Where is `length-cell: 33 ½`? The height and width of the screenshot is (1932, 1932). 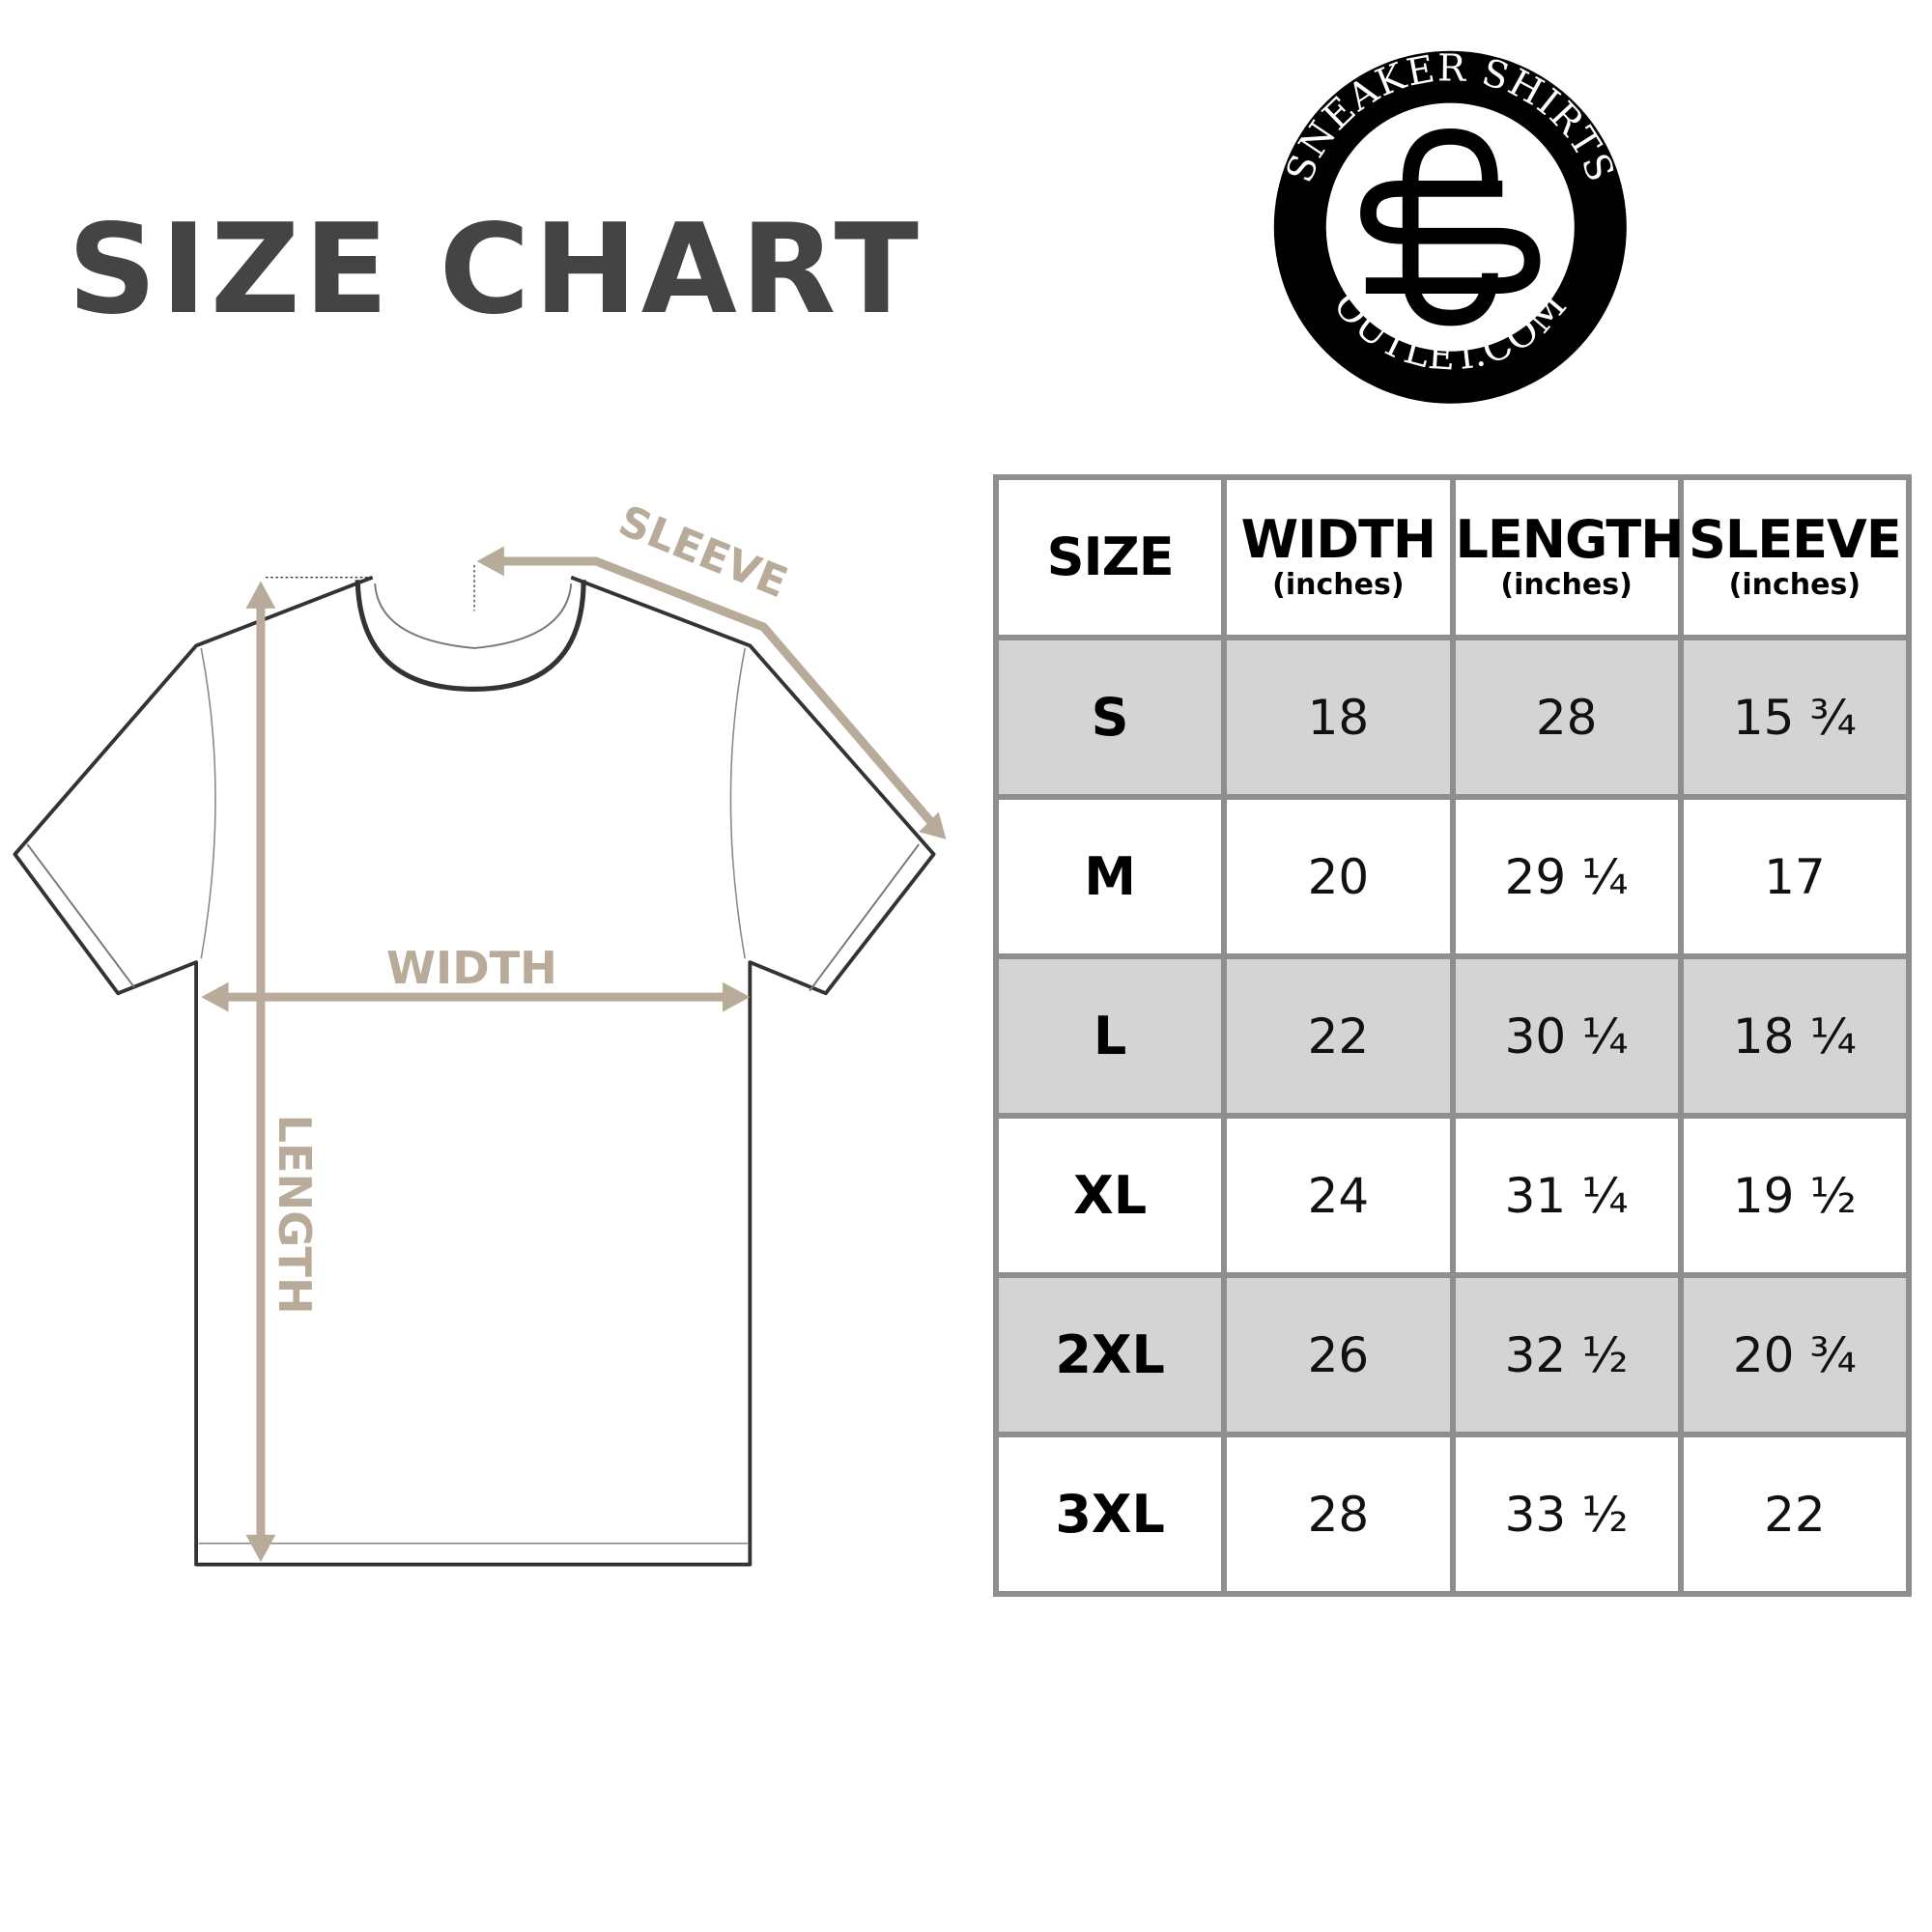
length-cell: 33 ½ is located at coordinates (1566, 1514).